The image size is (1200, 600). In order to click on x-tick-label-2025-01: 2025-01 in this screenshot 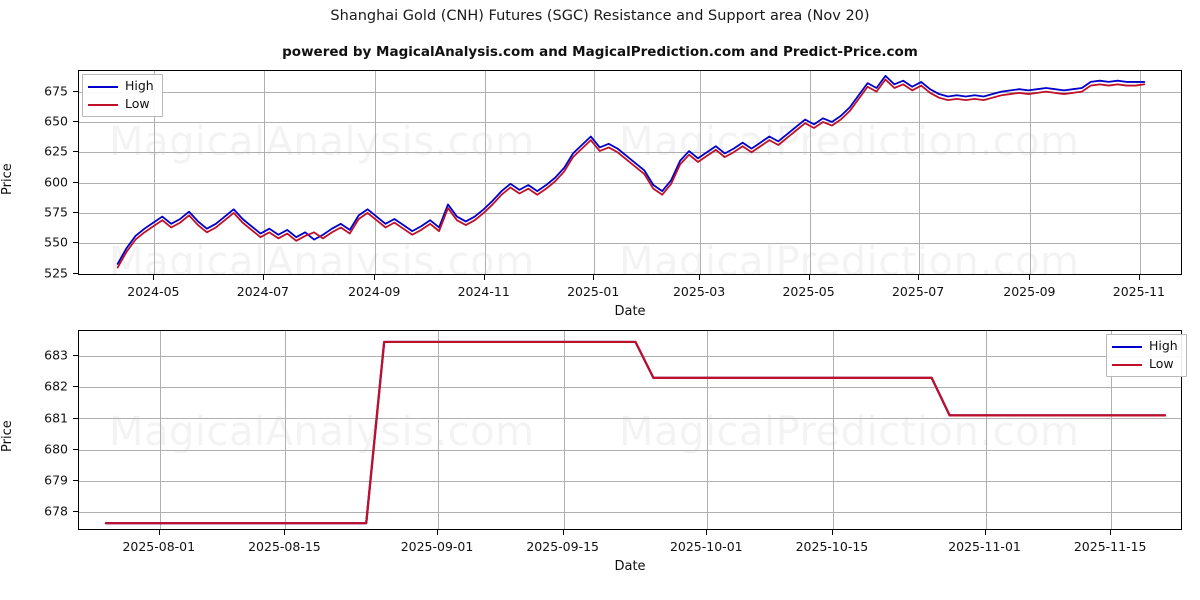, I will do `click(593, 291)`.